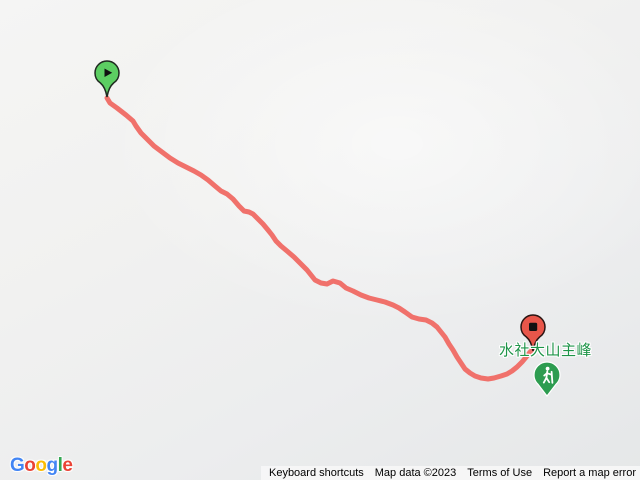 The image size is (640, 480). I want to click on route-start-pin, so click(107, 79).